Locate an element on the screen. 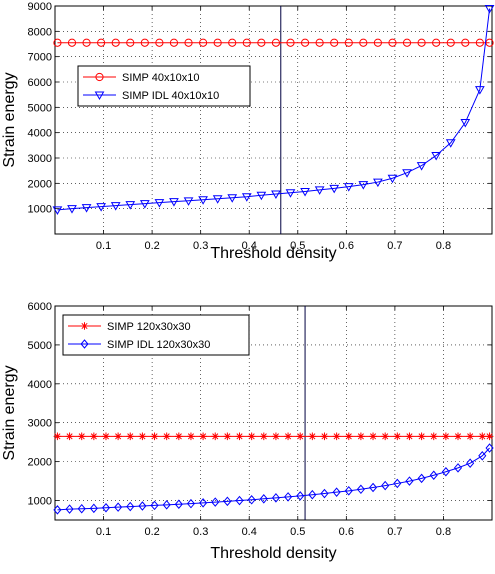 The width and height of the screenshot is (495, 574). legend-box is located at coordinates (156, 335).